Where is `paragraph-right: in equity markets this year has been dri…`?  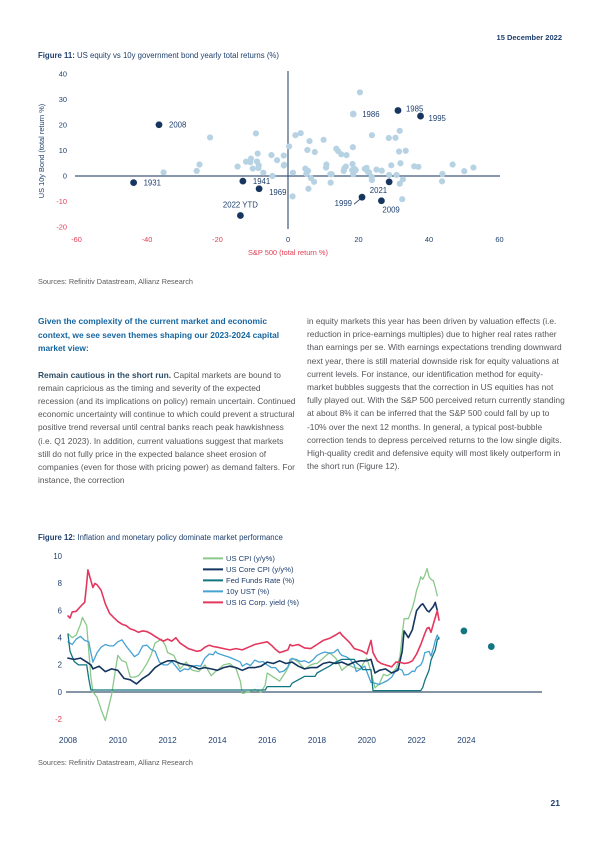
paragraph-right: in equity markets this year has been dri… is located at coordinates (436, 394).